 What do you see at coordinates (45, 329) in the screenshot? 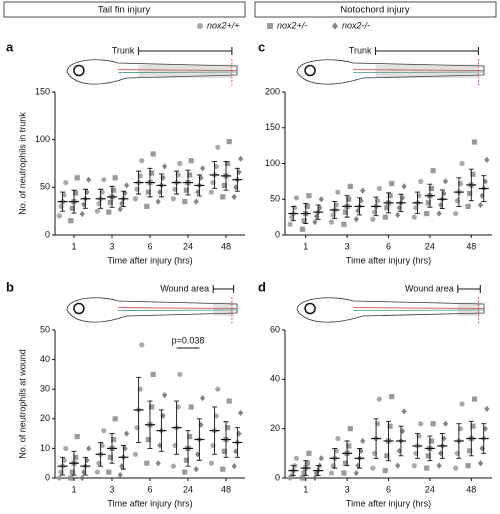
I see `y-tick-label: 50` at bounding box center [45, 329].